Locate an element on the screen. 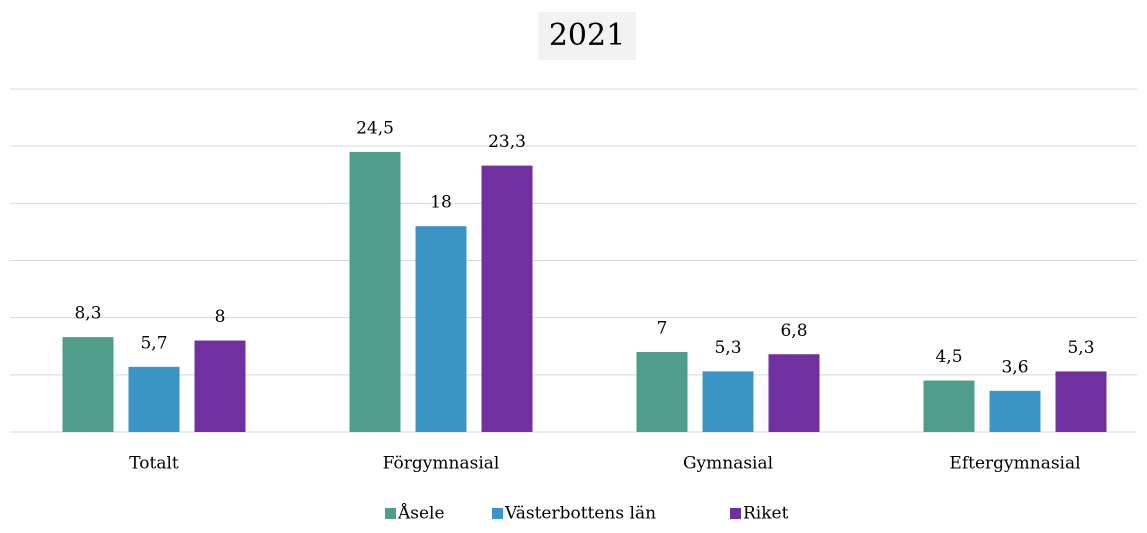  data-label: 23,3 is located at coordinates (507, 142).